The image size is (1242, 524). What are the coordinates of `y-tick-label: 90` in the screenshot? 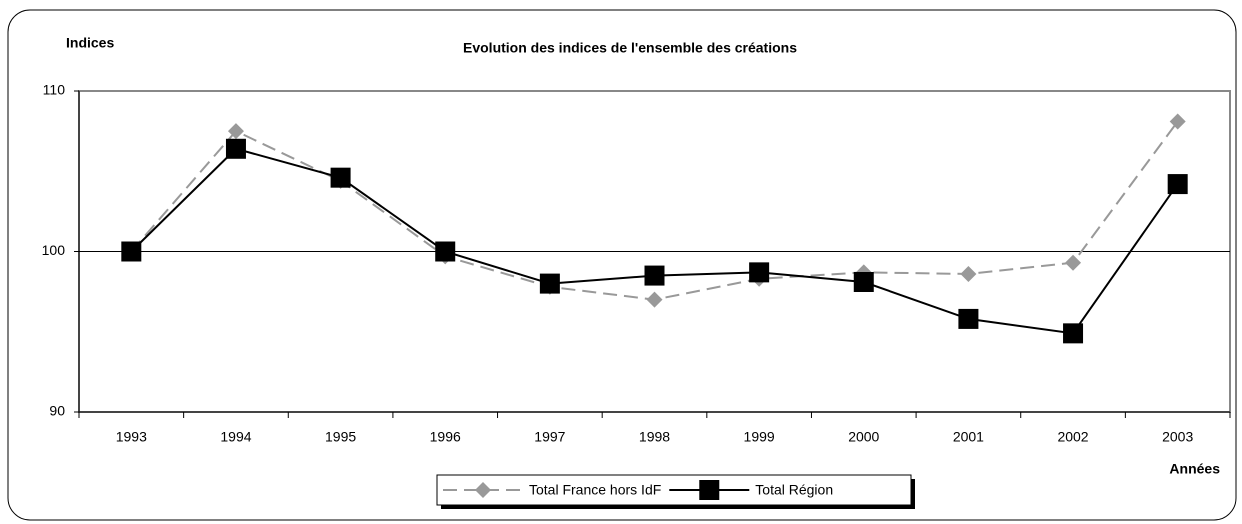 It's located at (57, 411).